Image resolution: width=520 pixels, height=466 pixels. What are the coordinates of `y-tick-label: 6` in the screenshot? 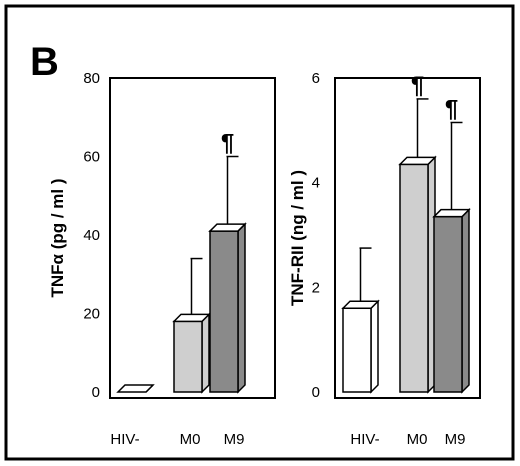 It's located at (316, 78).